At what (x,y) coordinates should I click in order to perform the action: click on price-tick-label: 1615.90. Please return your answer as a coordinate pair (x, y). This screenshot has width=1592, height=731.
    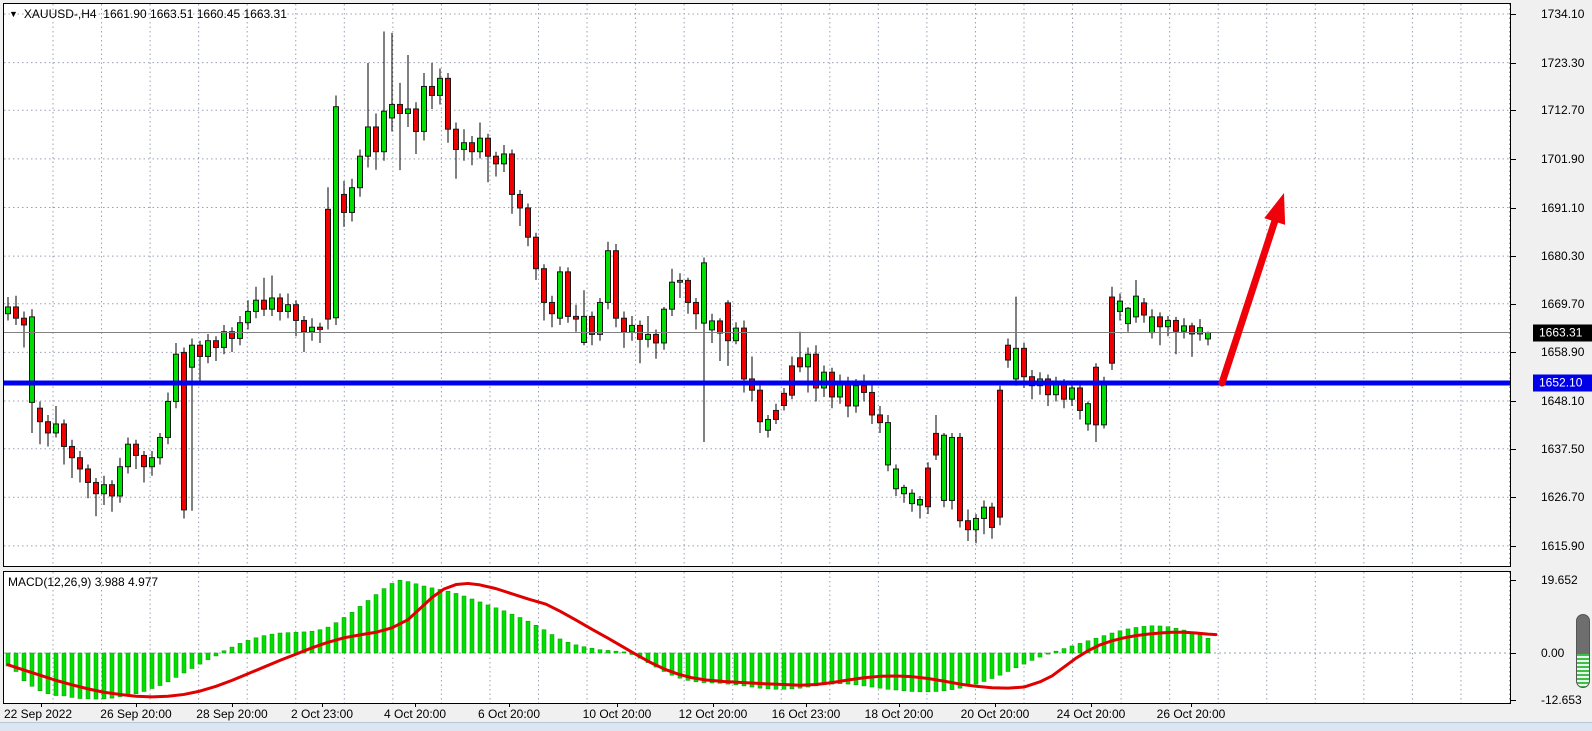
    Looking at the image, I should click on (1563, 545).